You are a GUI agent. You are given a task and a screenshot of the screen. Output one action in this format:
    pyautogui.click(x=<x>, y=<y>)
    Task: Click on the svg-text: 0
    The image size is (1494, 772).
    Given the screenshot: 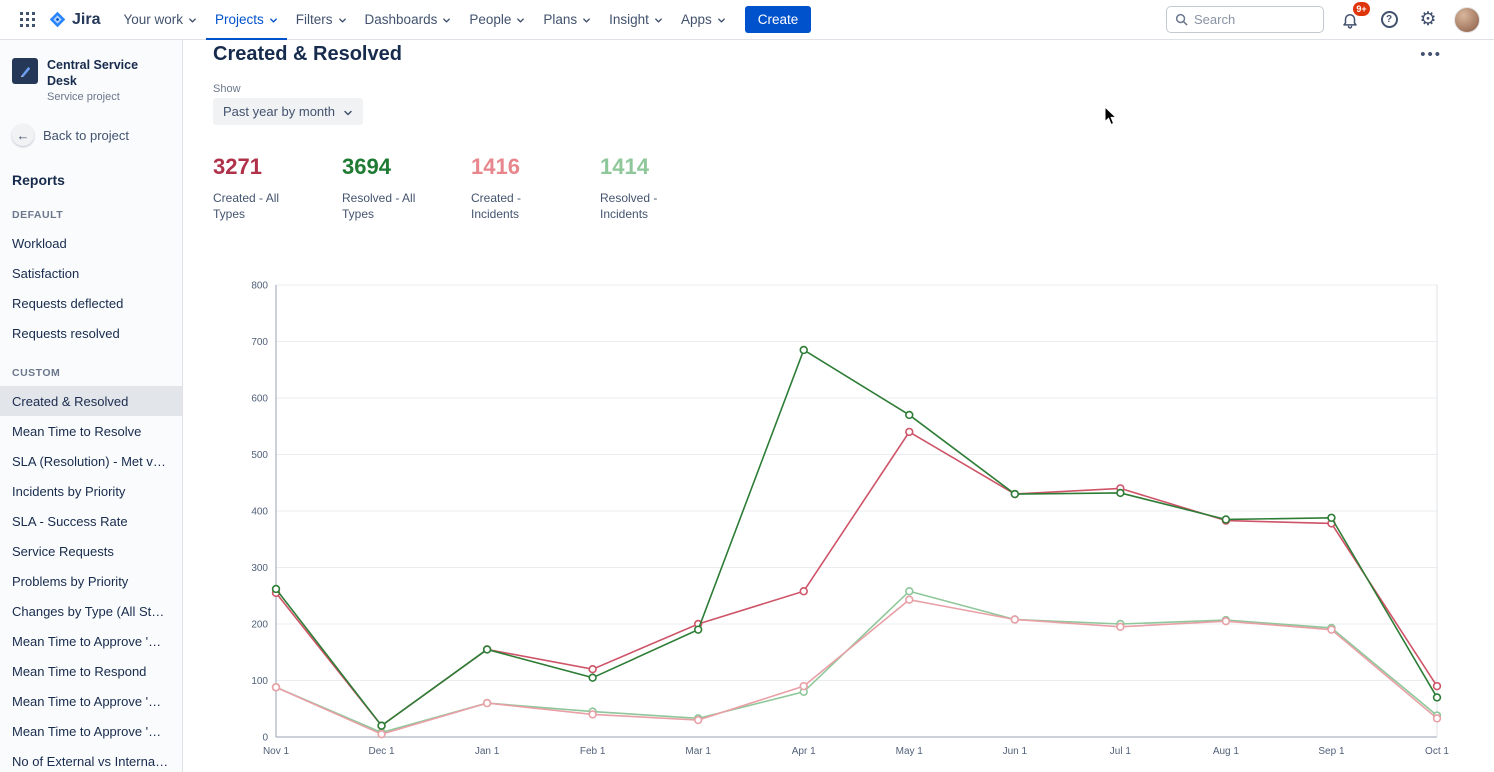 What is the action you would take?
    pyautogui.click(x=265, y=738)
    